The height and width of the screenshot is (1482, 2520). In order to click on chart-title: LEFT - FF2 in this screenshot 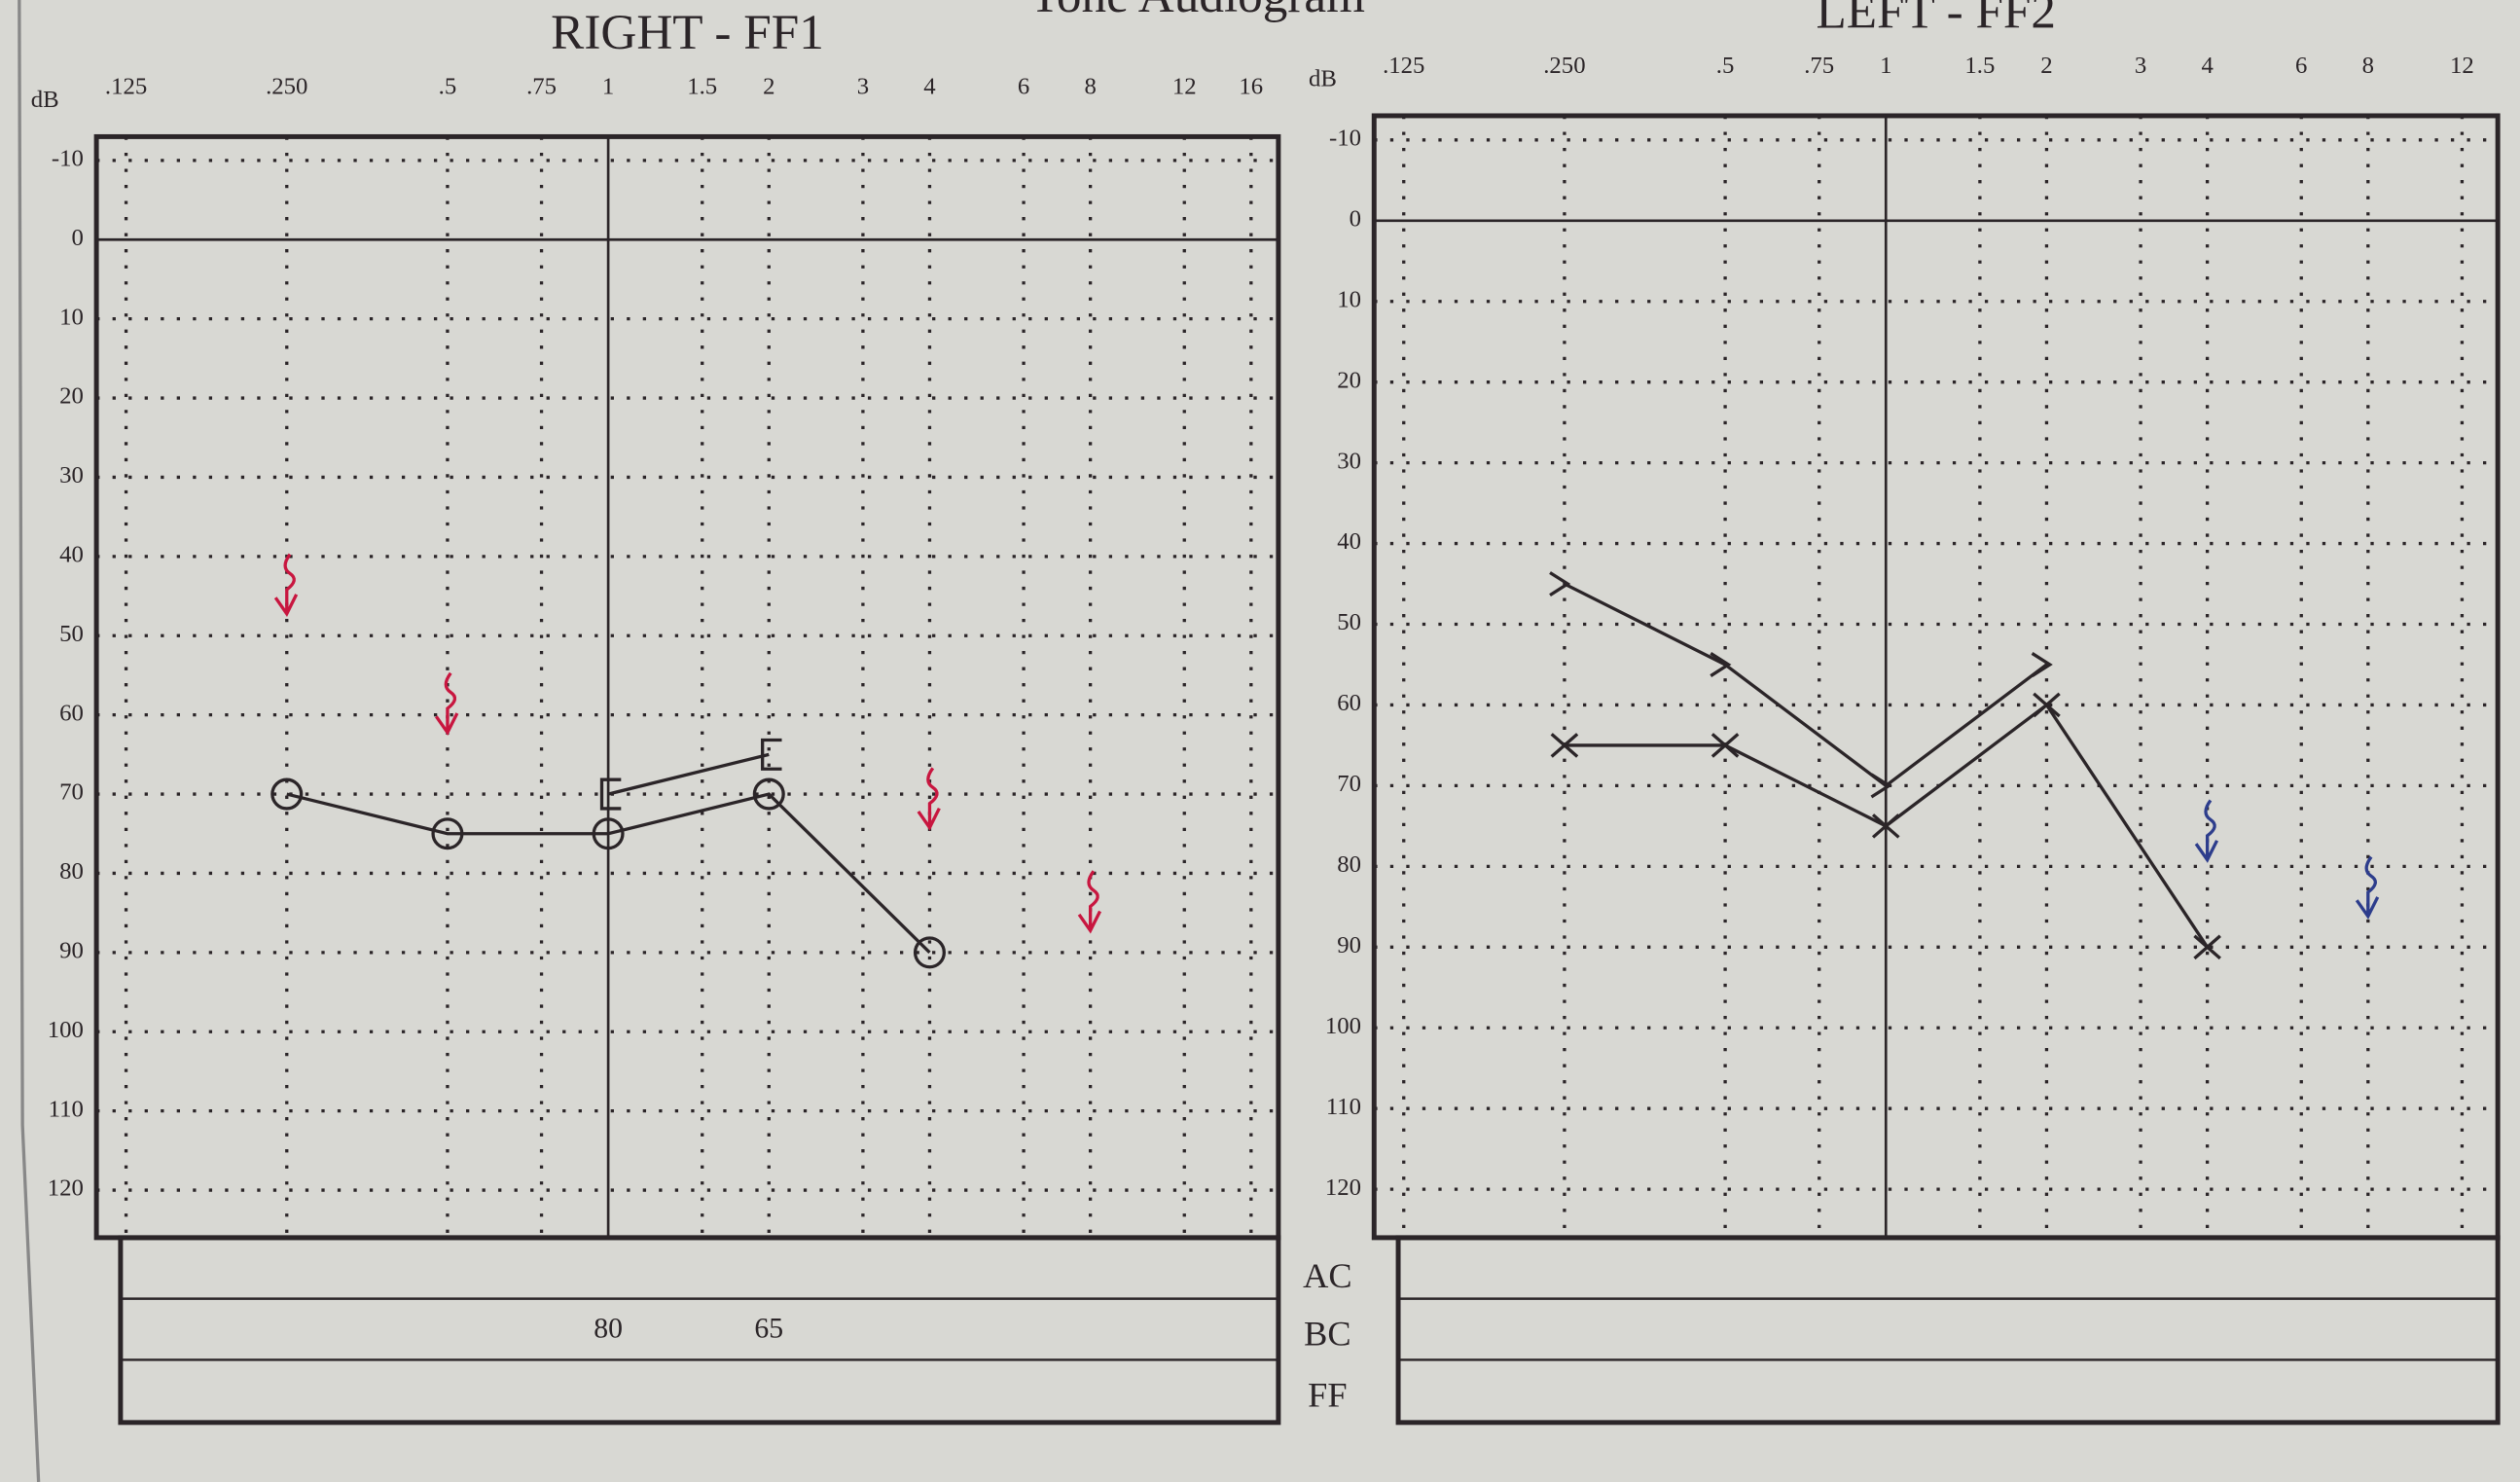, I will do `click(1936, 19)`.